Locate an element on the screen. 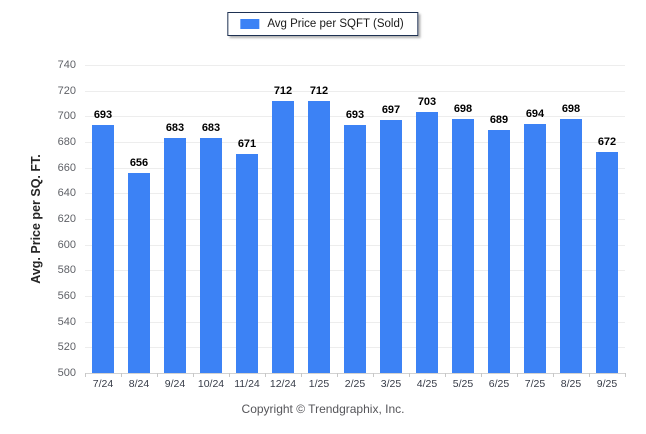 Image resolution: width=646 pixels, height=434 pixels. x-tick-label: 4/25 is located at coordinates (427, 384).